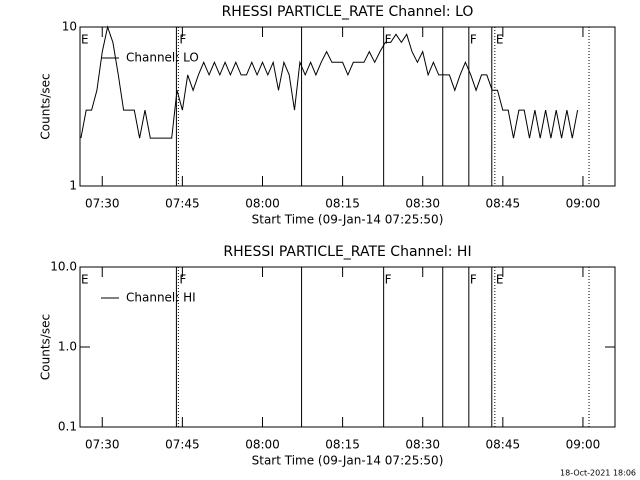 This screenshot has width=640, height=480. Describe the element at coordinates (161, 298) in the screenshot. I see `legend-label: Channel: HI` at that location.